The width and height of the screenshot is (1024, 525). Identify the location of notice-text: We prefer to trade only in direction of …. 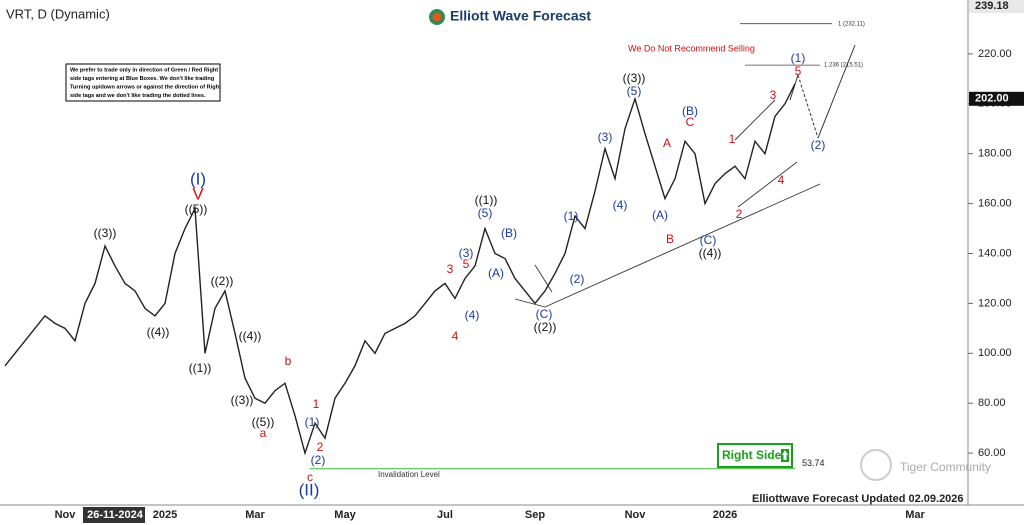
(144, 70).